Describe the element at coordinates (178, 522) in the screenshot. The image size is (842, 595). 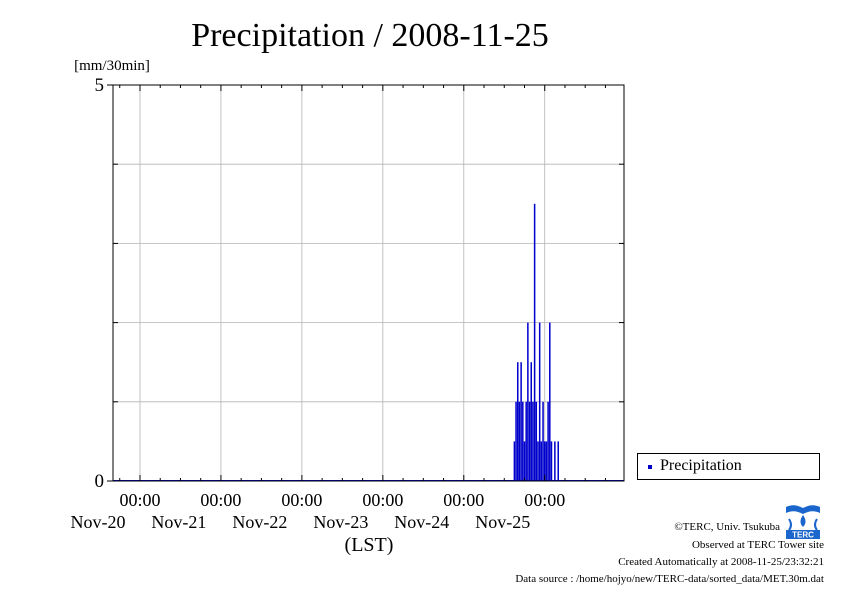
I see `x-tick-date-label-1: Nov-21` at that location.